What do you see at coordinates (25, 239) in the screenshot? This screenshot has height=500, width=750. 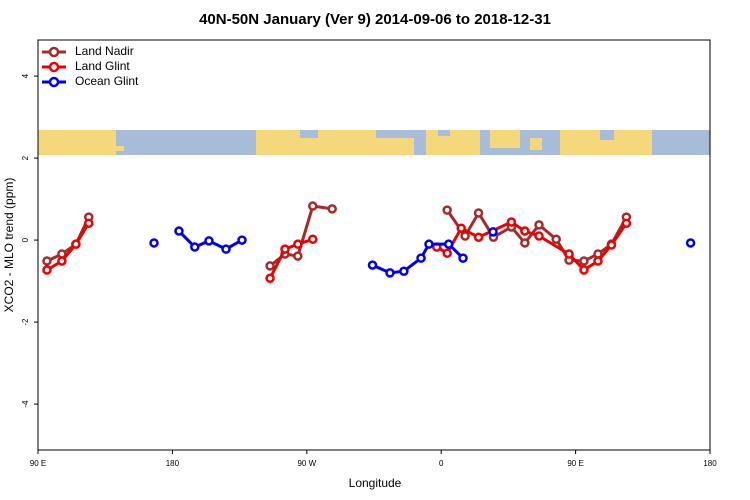 I see `y-tick-label: 0` at bounding box center [25, 239].